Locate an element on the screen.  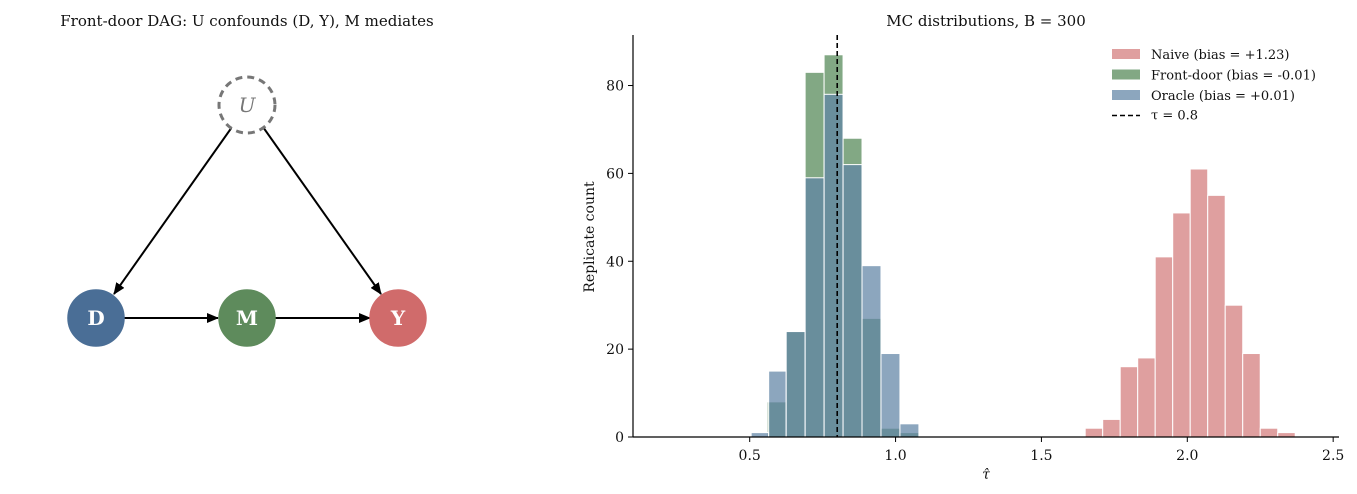
series-oracle is located at coordinates (835, 265).